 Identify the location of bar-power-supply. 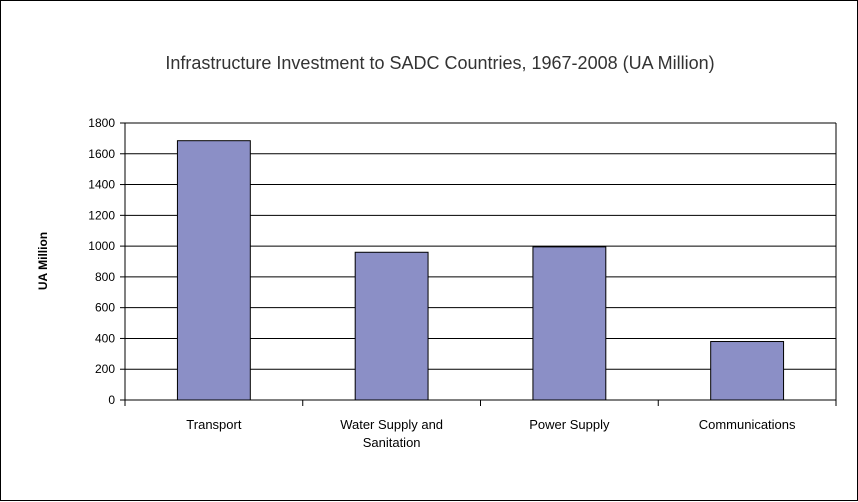
(569, 323).